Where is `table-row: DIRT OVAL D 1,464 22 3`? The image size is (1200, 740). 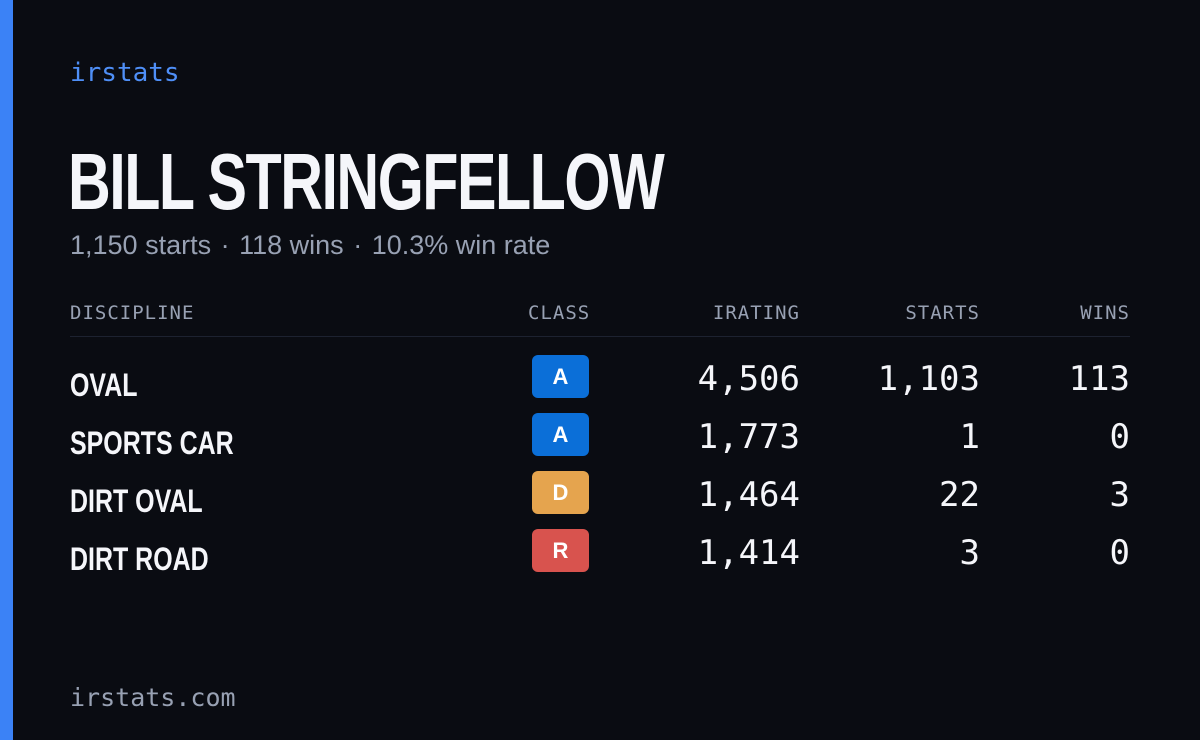
table-row: DIRT OVAL D 1,464 22 3 is located at coordinates (600, 500).